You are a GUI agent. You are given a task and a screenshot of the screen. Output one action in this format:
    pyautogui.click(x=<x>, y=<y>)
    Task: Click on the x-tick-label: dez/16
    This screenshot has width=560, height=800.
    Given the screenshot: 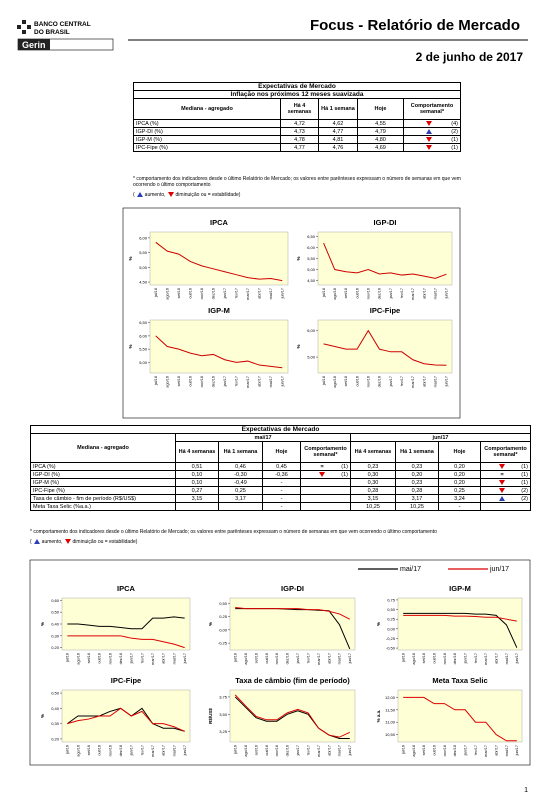 What is the action you would take?
    pyautogui.click(x=288, y=750)
    